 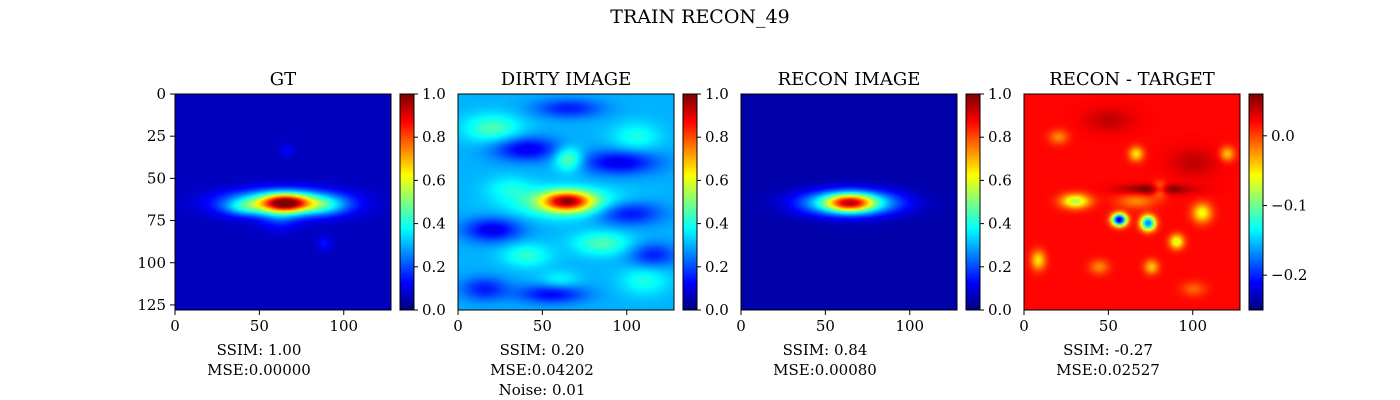 I want to click on y-tick-label: 125, so click(x=151, y=305).